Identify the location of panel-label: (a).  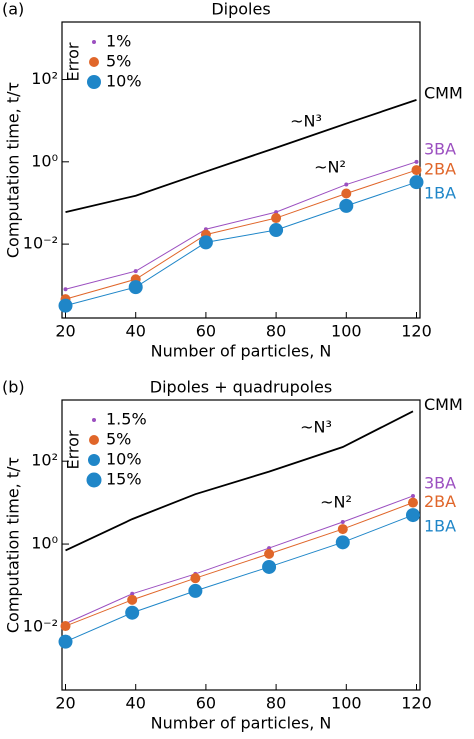
(13, 9).